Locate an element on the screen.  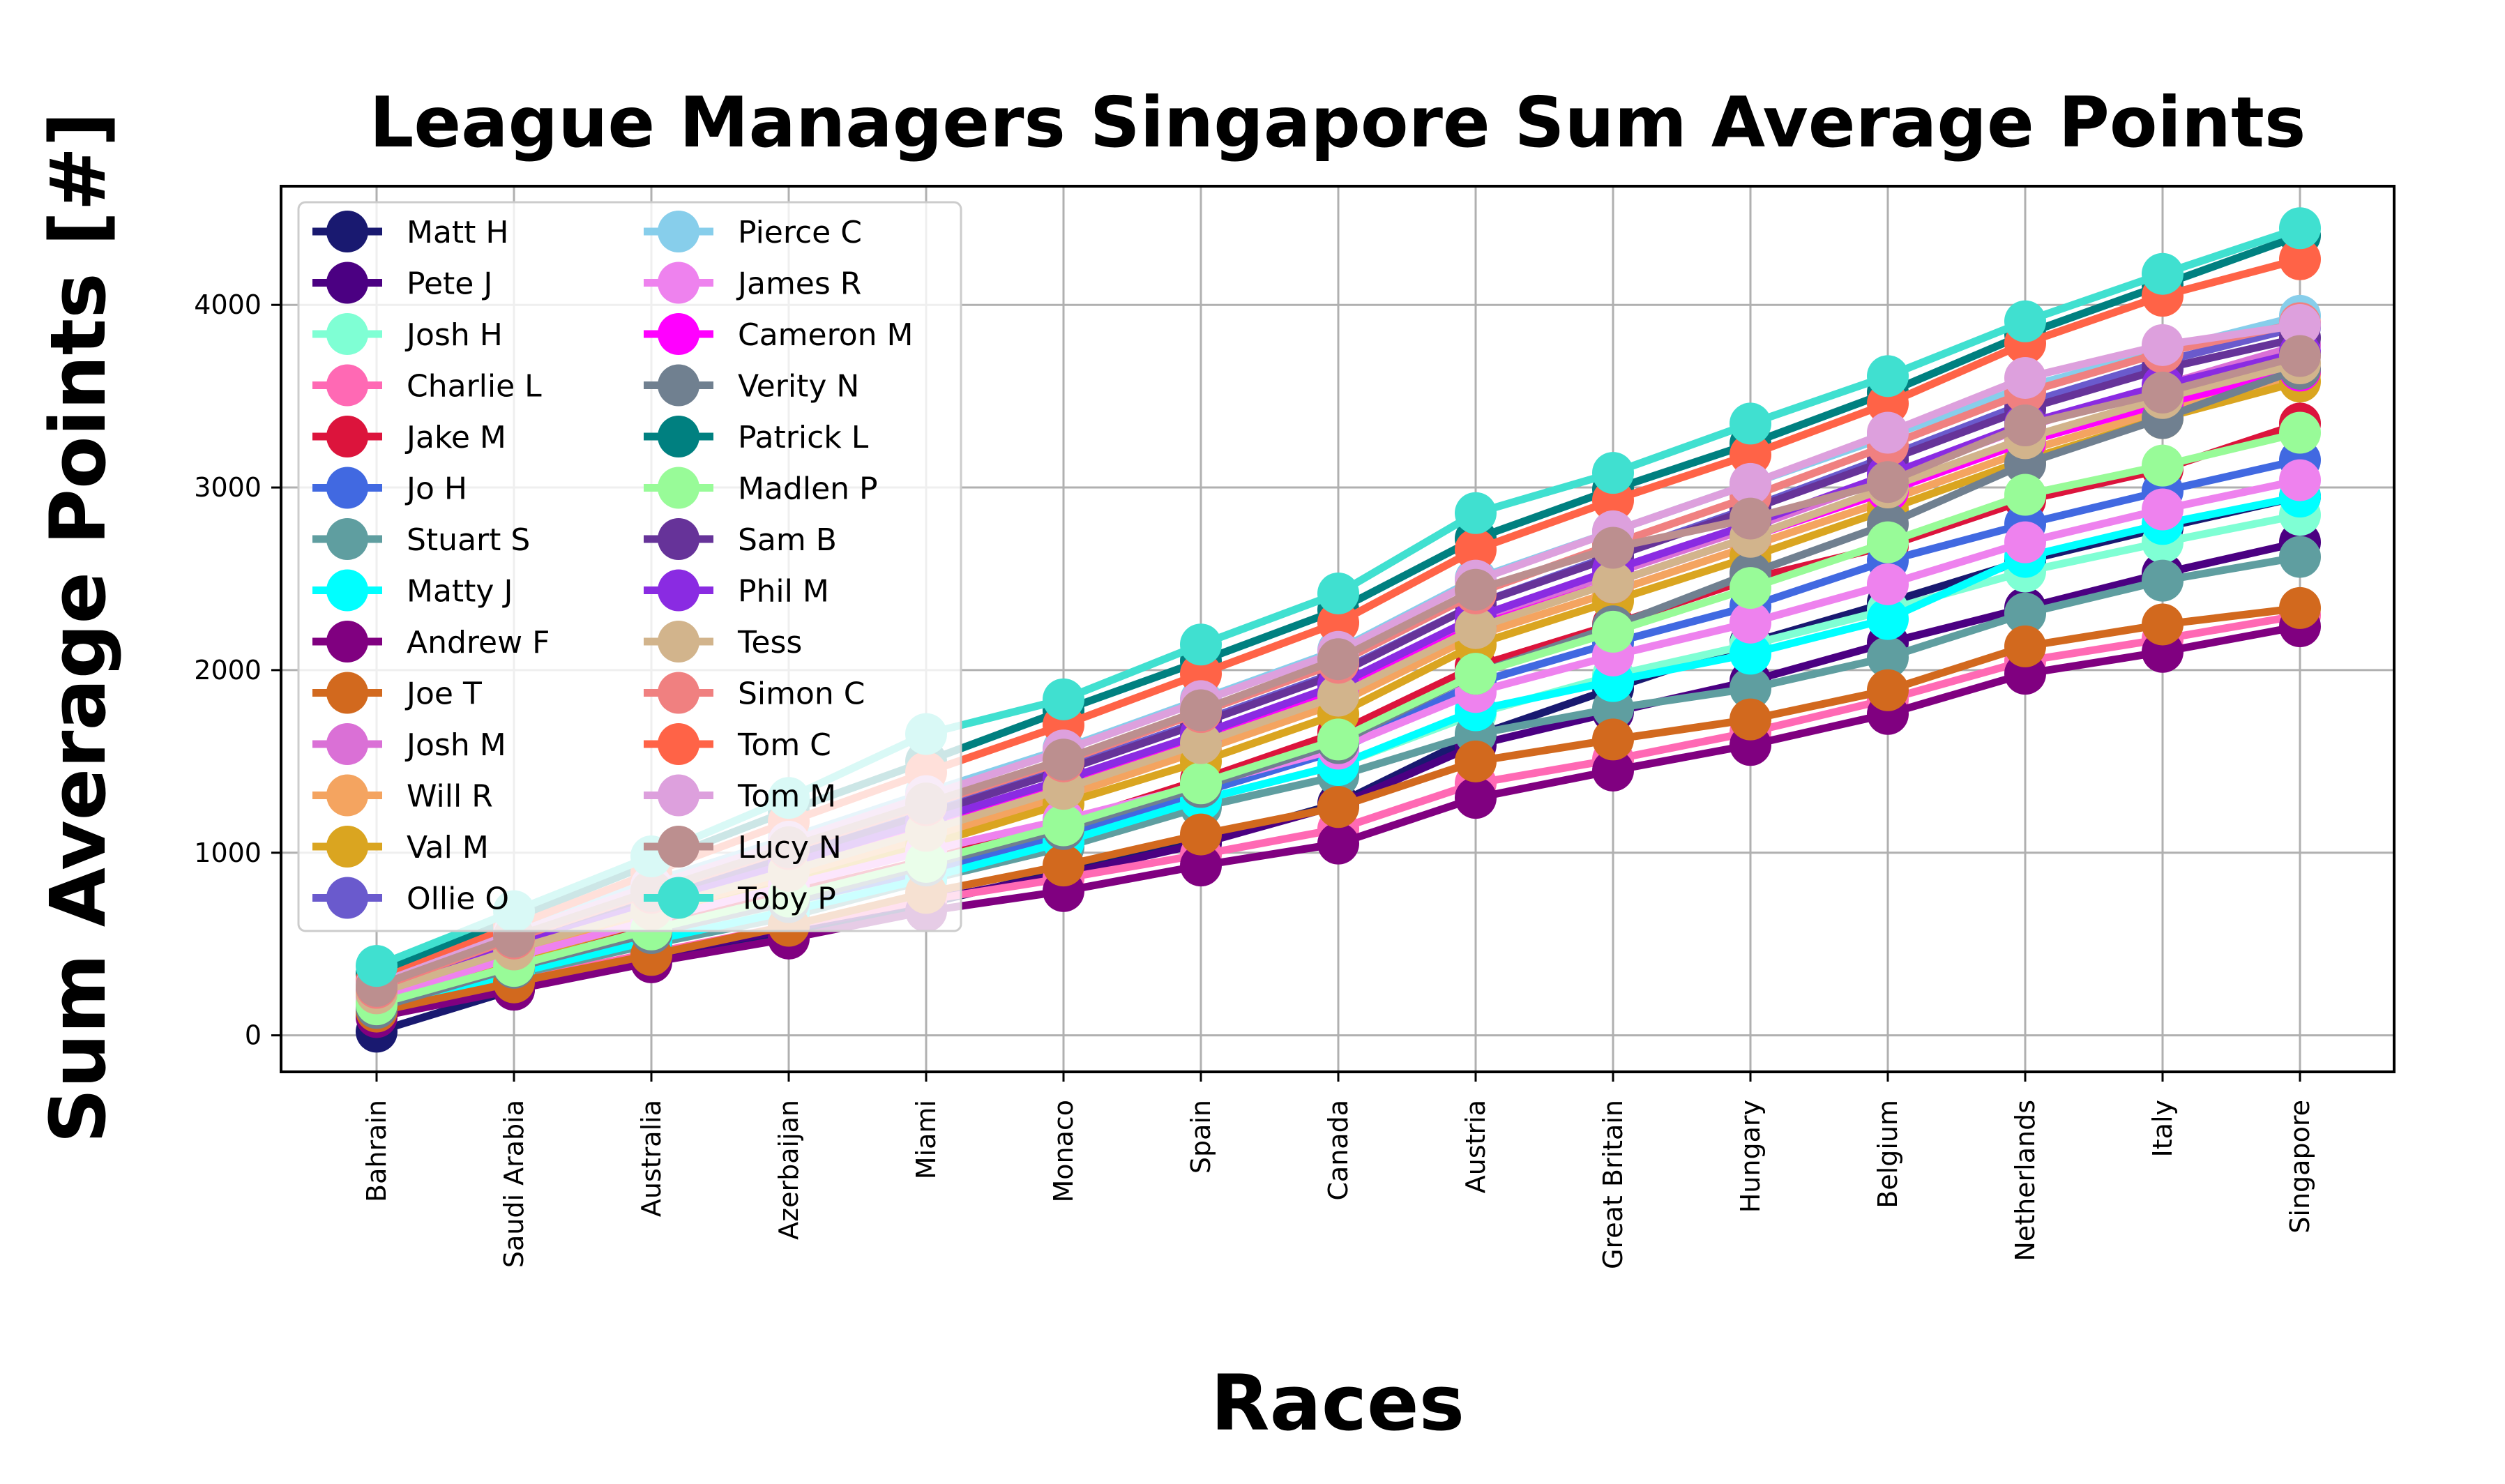
legend-label: Madlen P is located at coordinates (808, 489).